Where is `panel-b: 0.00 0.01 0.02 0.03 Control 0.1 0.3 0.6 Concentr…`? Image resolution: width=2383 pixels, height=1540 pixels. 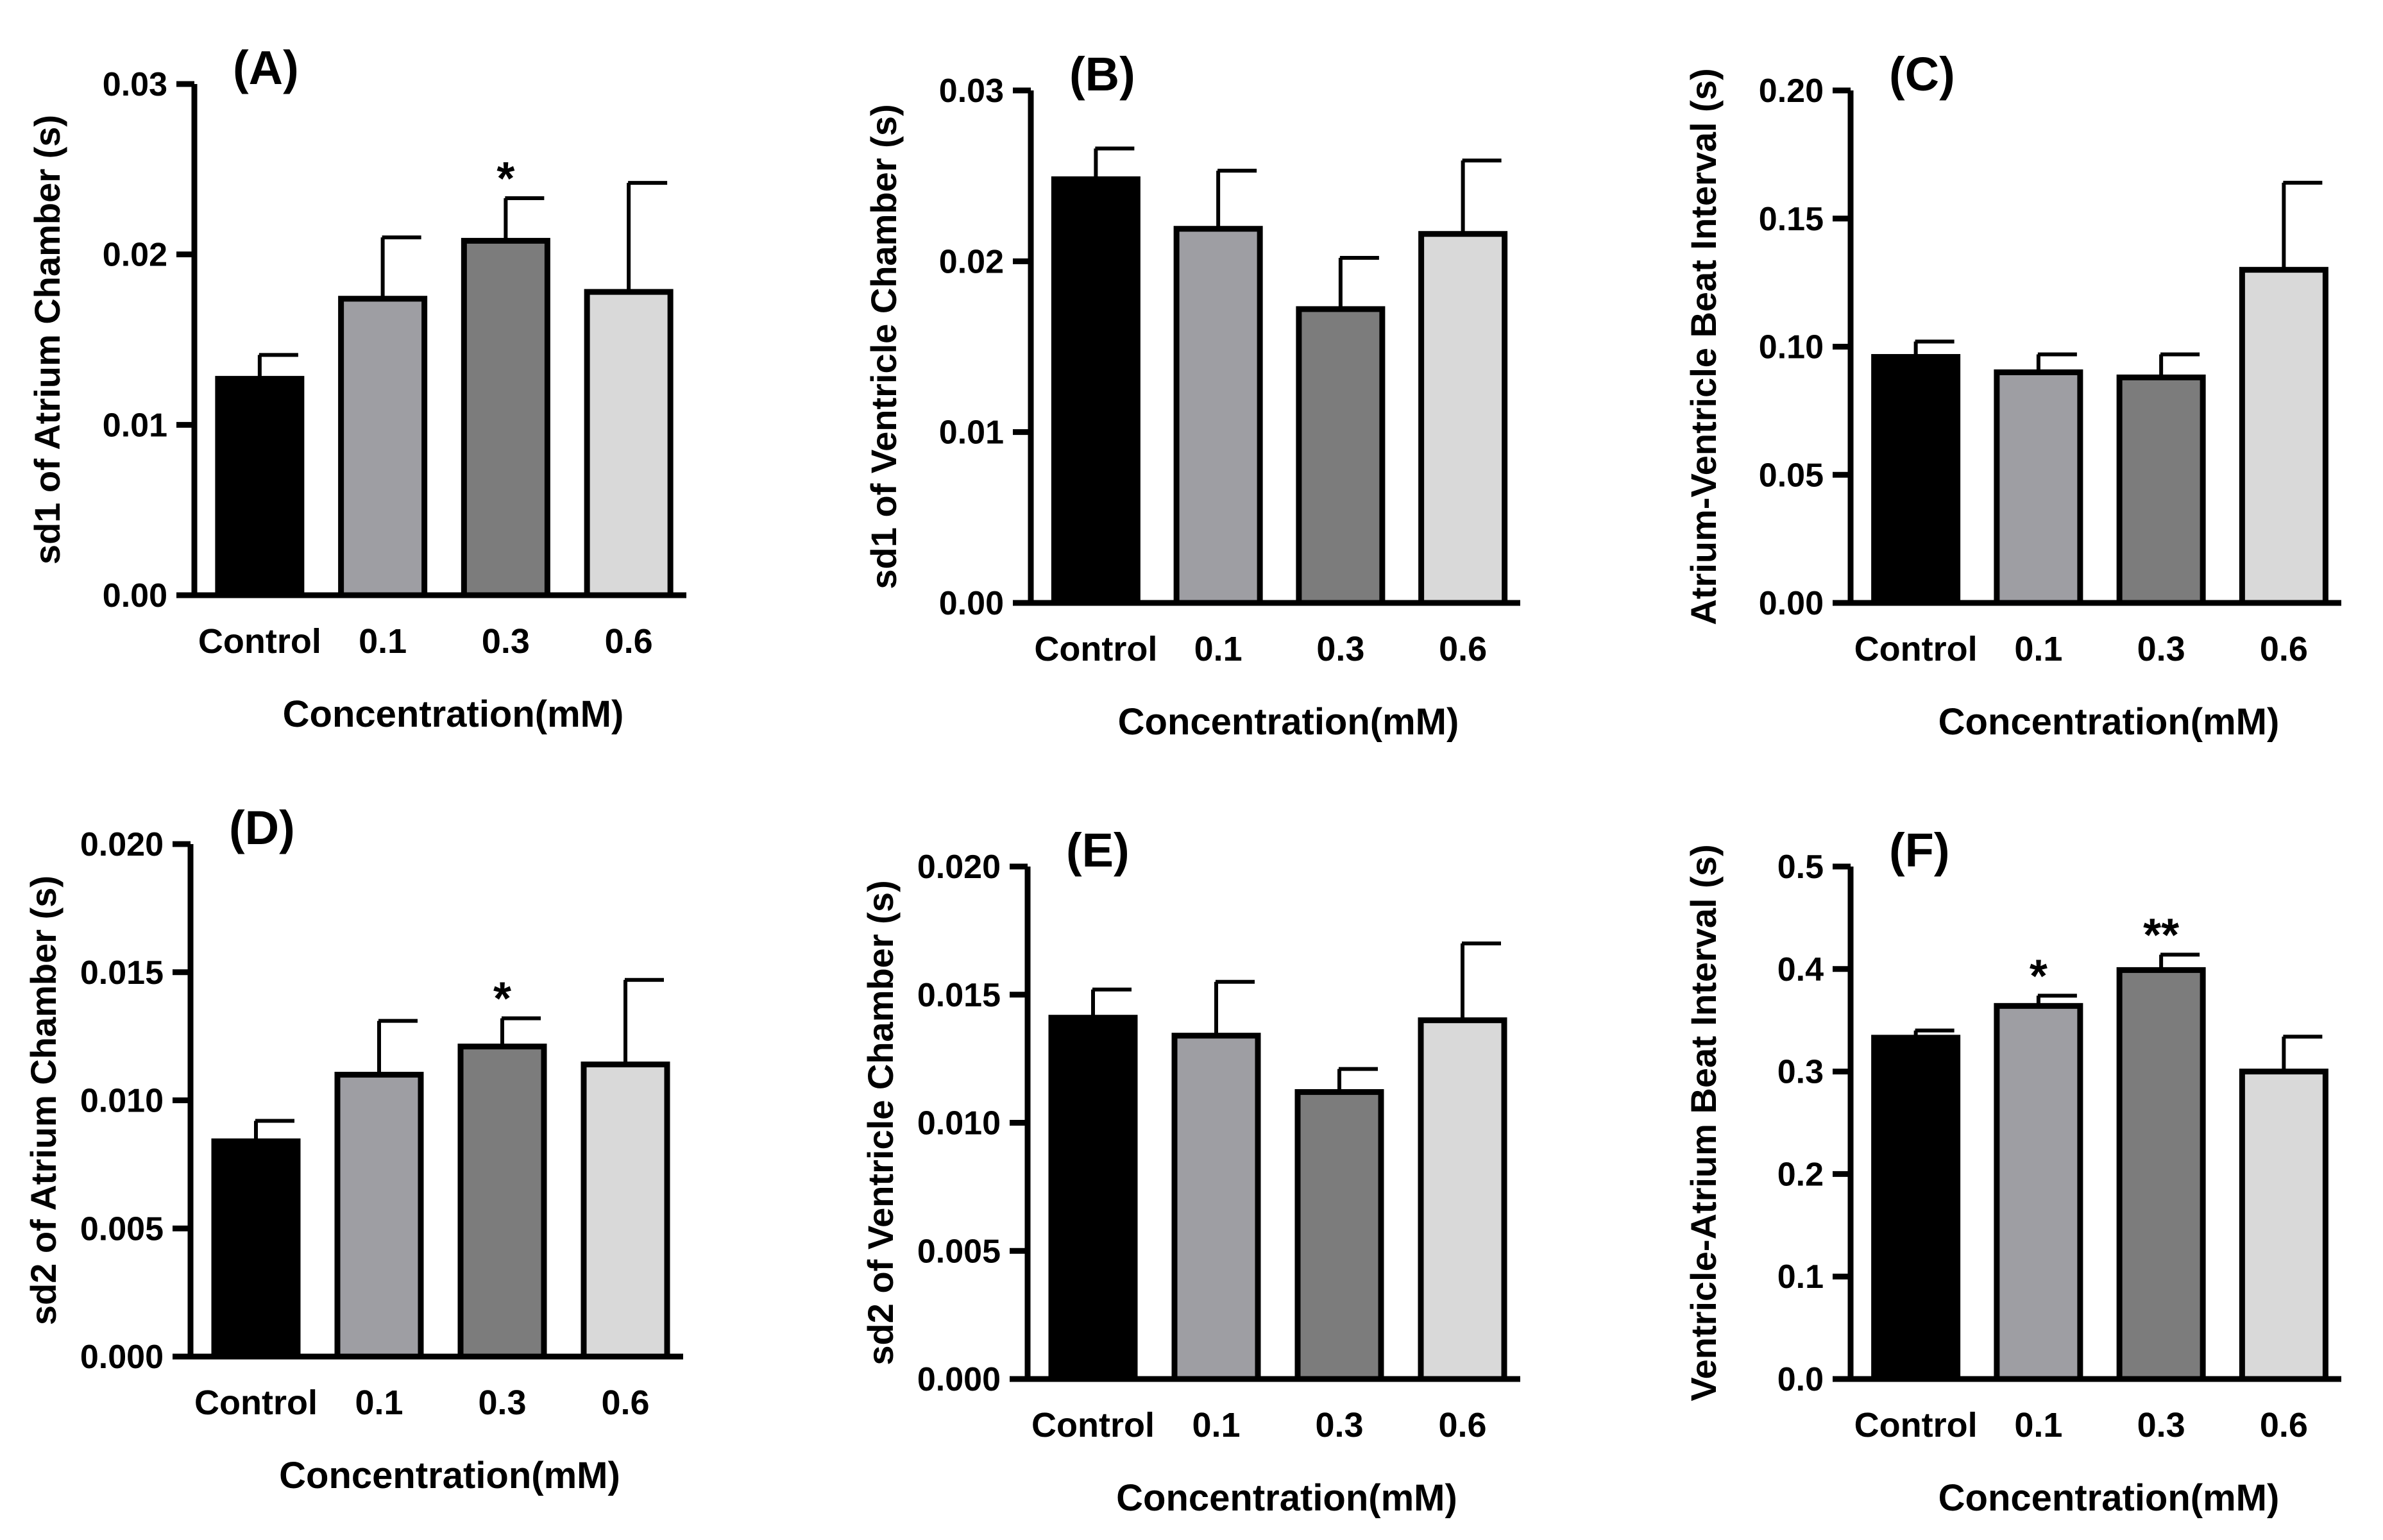 panel-b: 0.00 0.01 0.02 0.03 Control 0.1 0.3 0.6 Concentr… is located at coordinates (1191, 395).